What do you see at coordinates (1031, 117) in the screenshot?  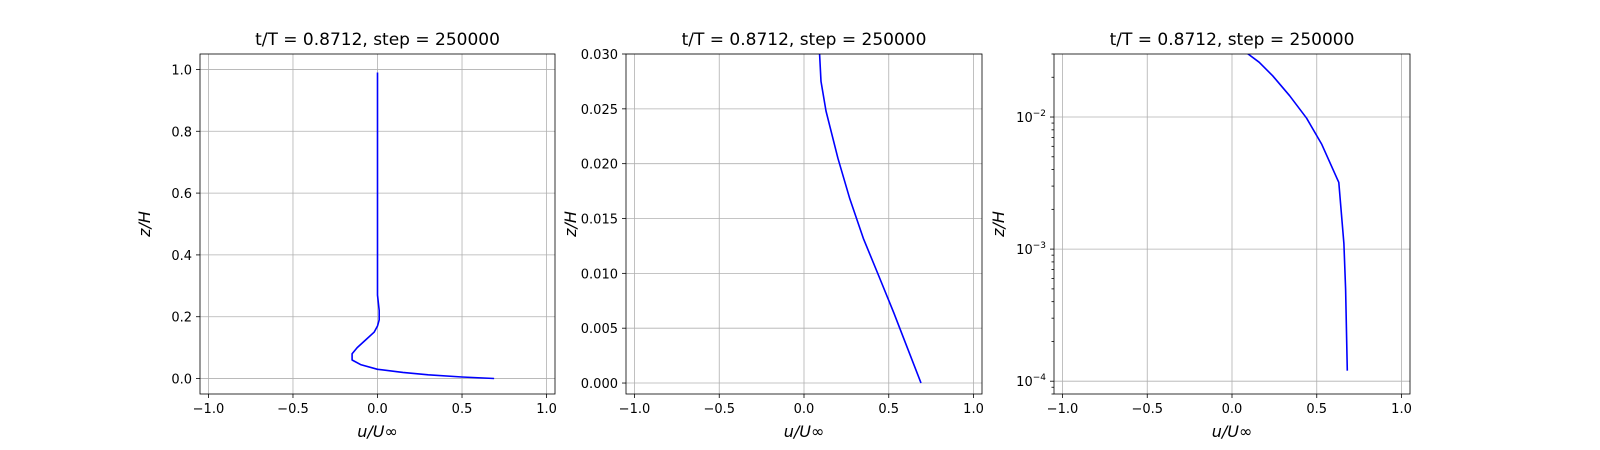 I see `y-tick-label: 10⁻²` at bounding box center [1031, 117].